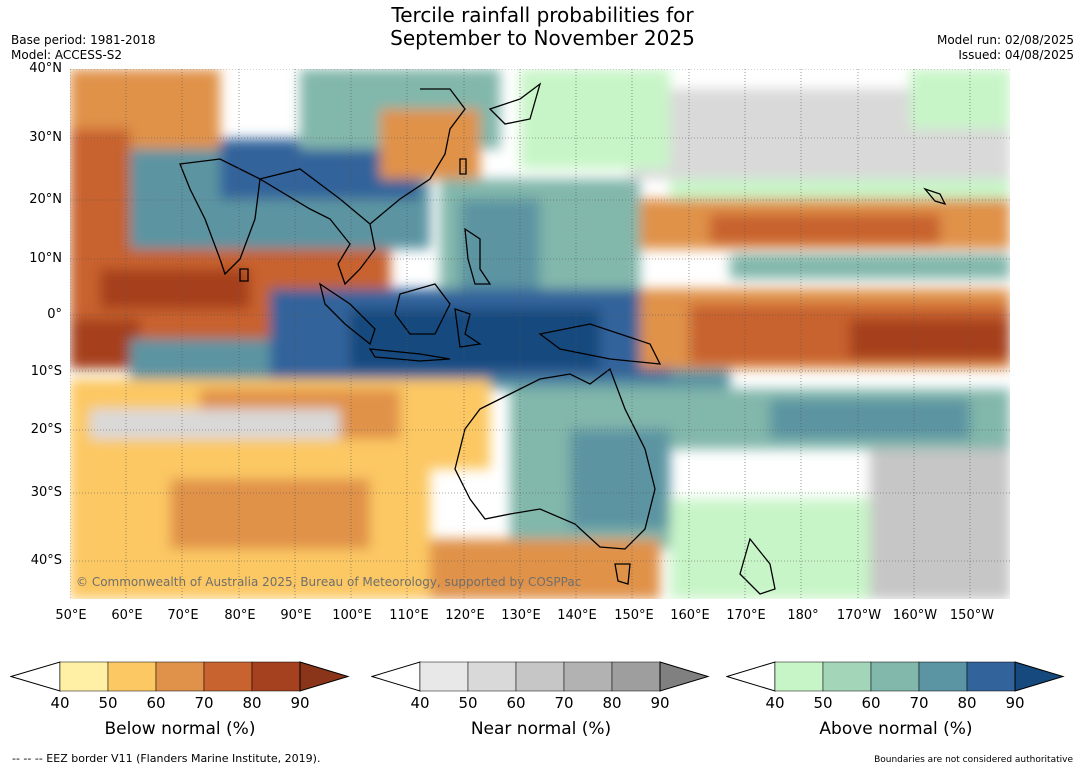 Image resolution: width=1085 pixels, height=770 pixels. What do you see at coordinates (220, 217) in the screenshot?
I see `india-coast` at bounding box center [220, 217].